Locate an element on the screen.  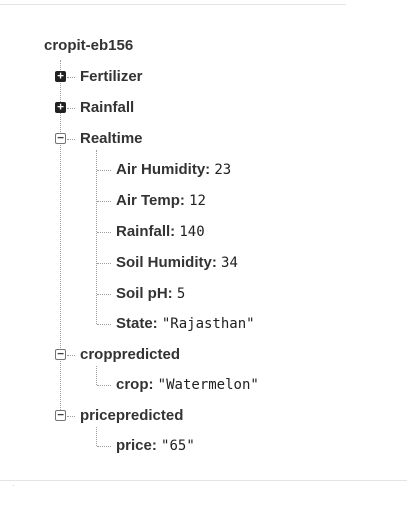
node-croppredicted: croppredicted is located at coordinates (130, 354).